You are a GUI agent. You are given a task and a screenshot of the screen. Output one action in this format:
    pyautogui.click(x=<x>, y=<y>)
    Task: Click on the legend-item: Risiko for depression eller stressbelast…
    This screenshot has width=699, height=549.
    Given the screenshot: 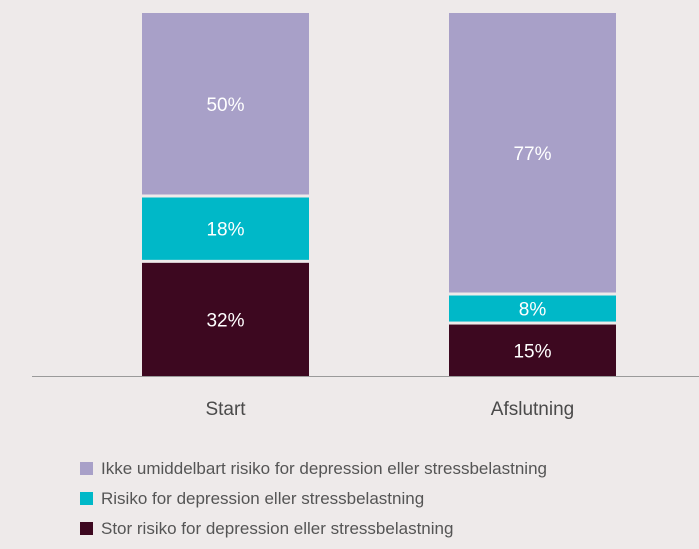 What is the action you would take?
    pyautogui.click(x=252, y=498)
    